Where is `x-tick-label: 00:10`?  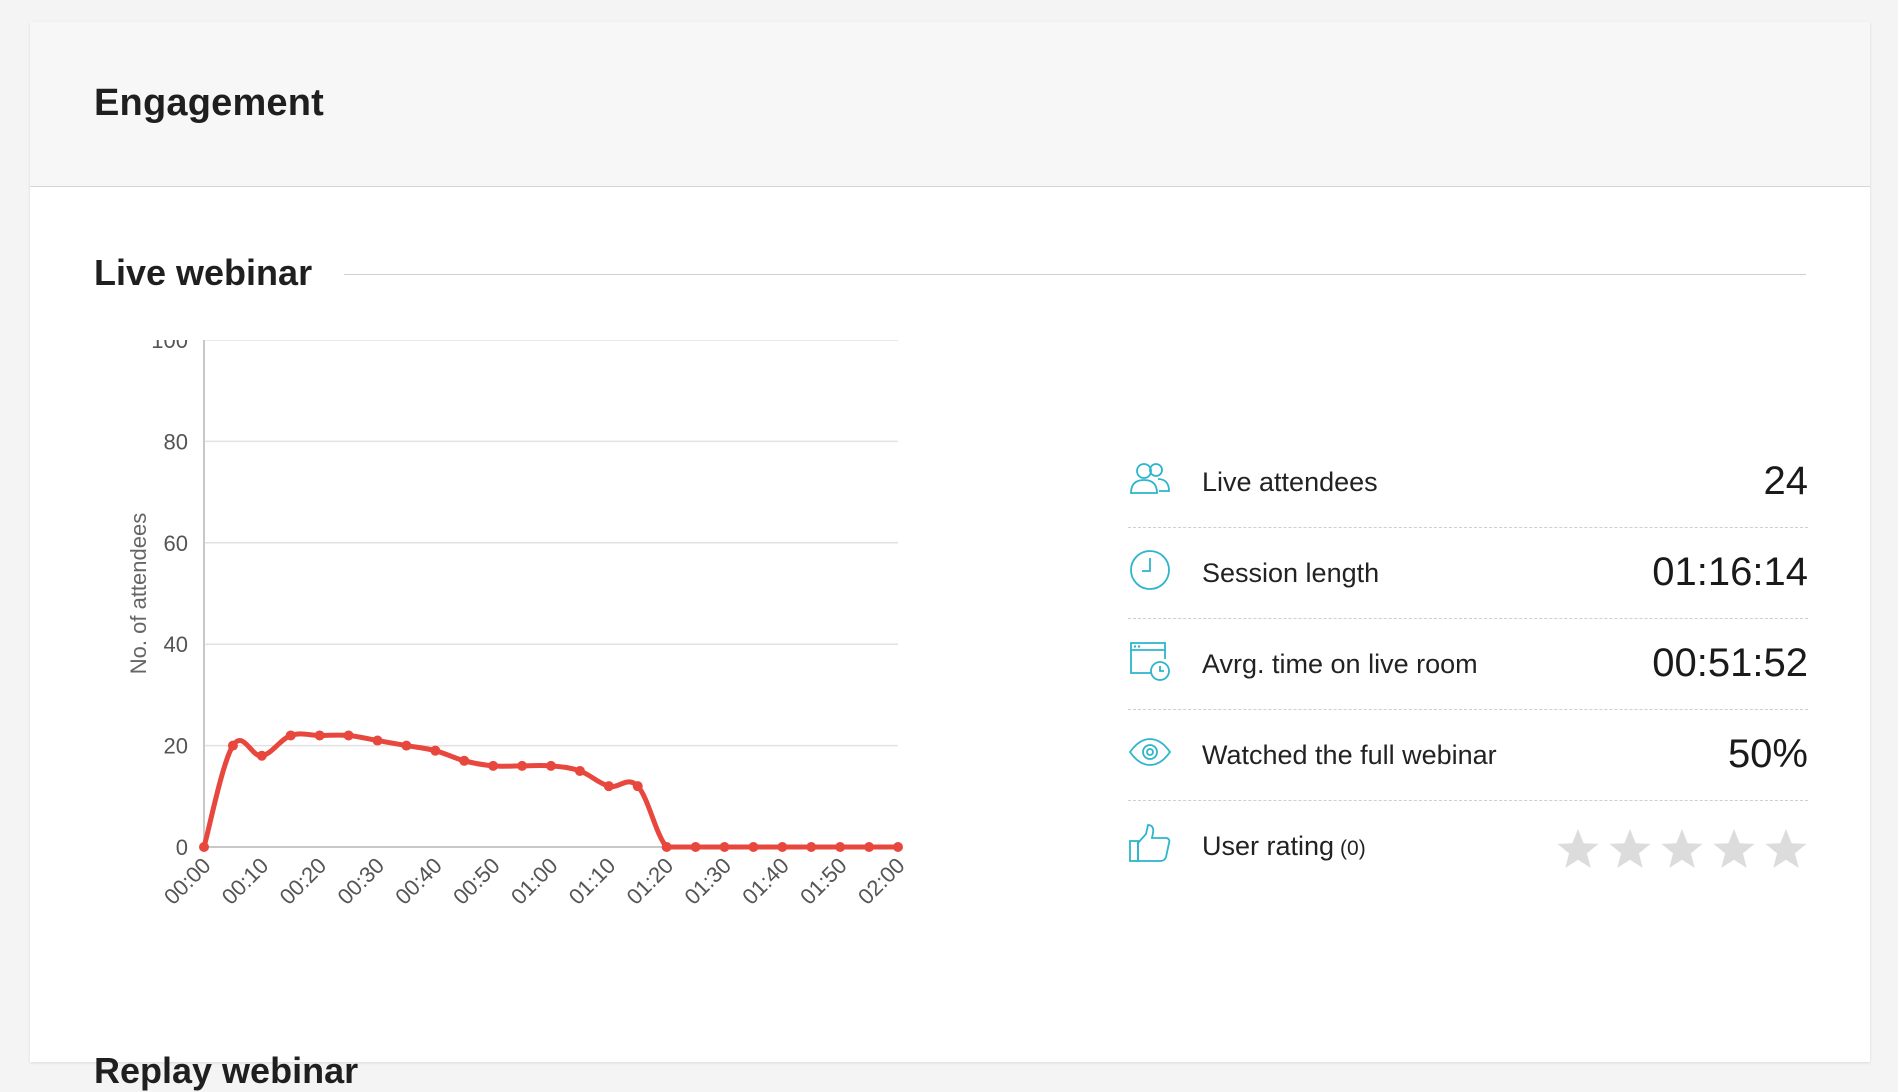
x-tick-label: 00:10 is located at coordinates (245, 881).